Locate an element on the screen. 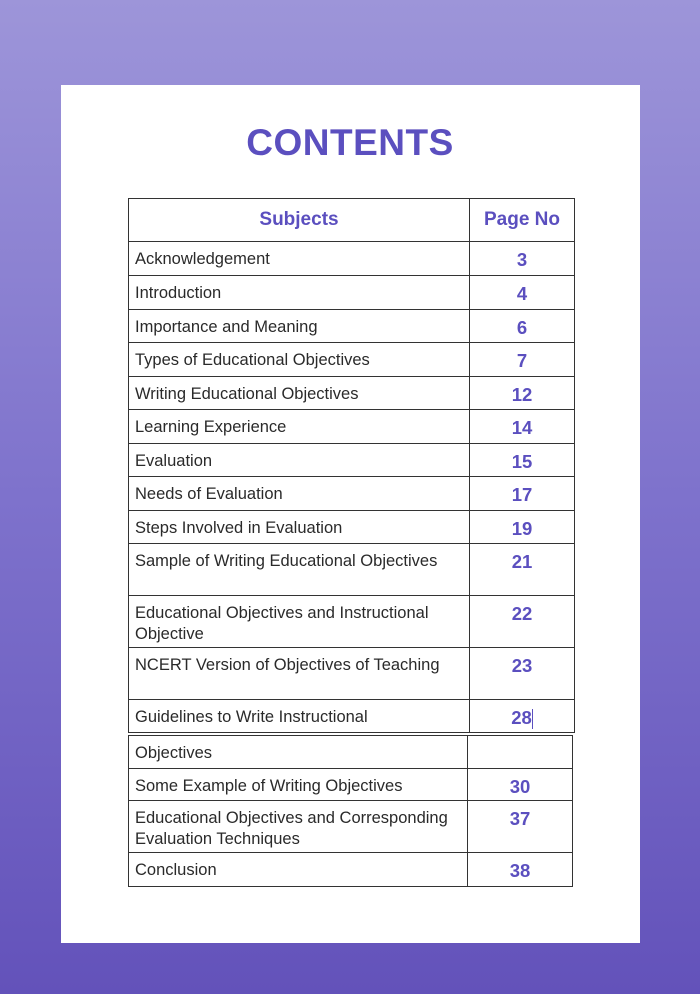  page-number-cell: 4 is located at coordinates (522, 292).